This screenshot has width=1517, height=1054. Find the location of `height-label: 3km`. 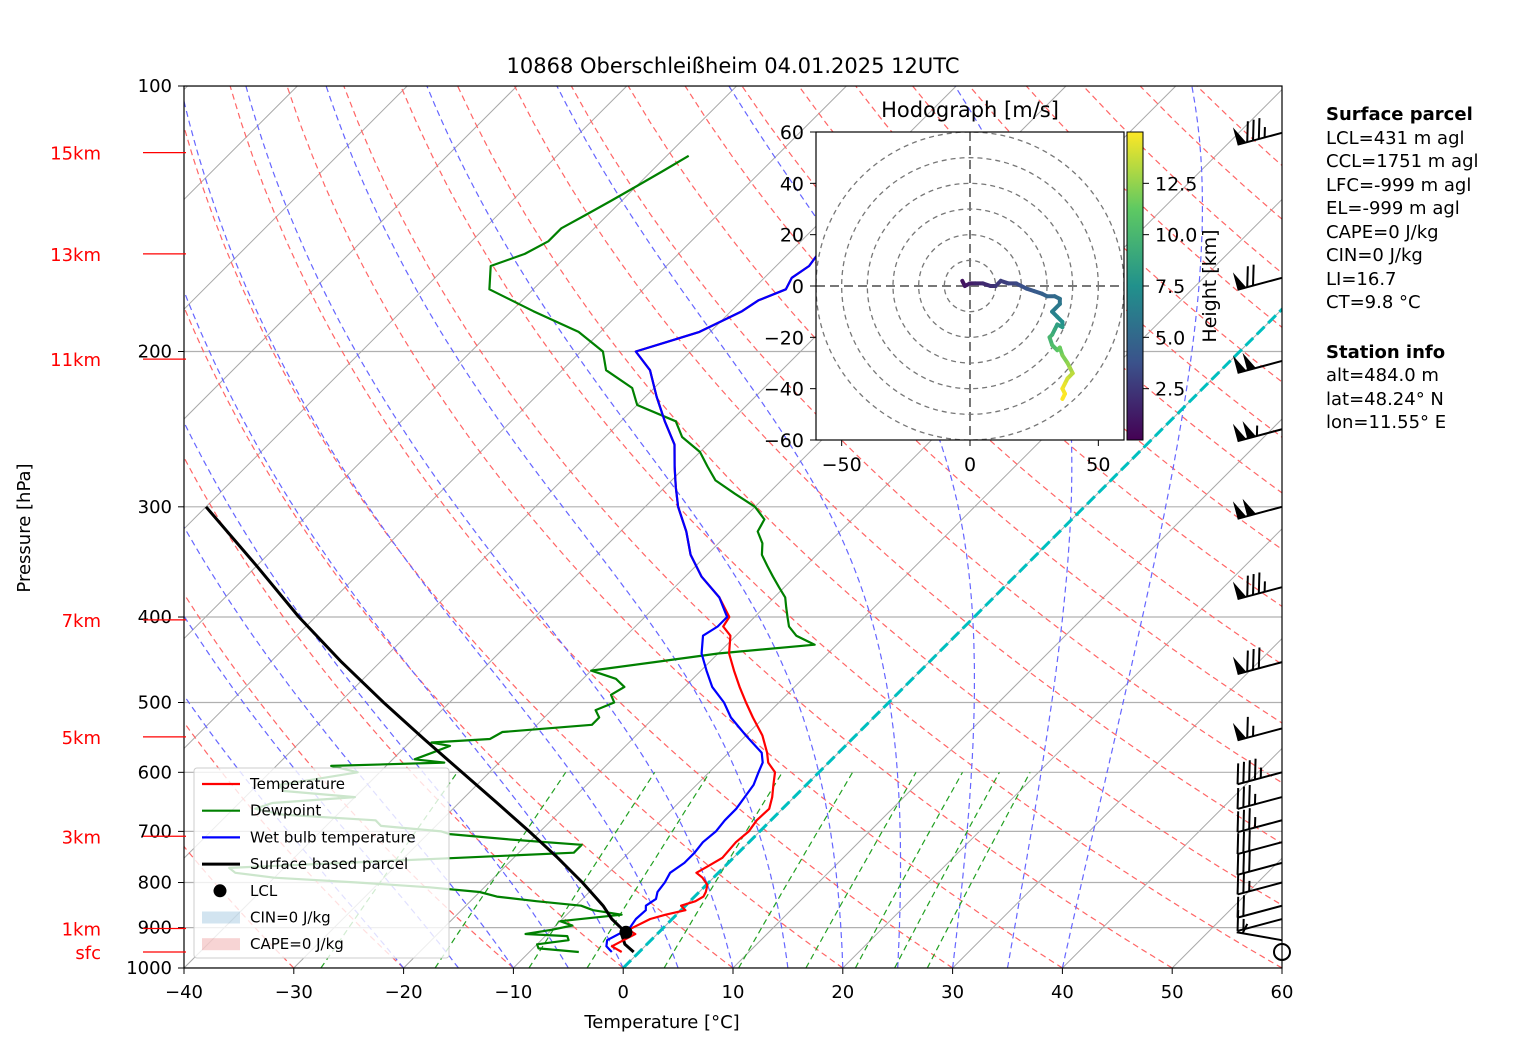

height-label: 3km is located at coordinates (81, 837).